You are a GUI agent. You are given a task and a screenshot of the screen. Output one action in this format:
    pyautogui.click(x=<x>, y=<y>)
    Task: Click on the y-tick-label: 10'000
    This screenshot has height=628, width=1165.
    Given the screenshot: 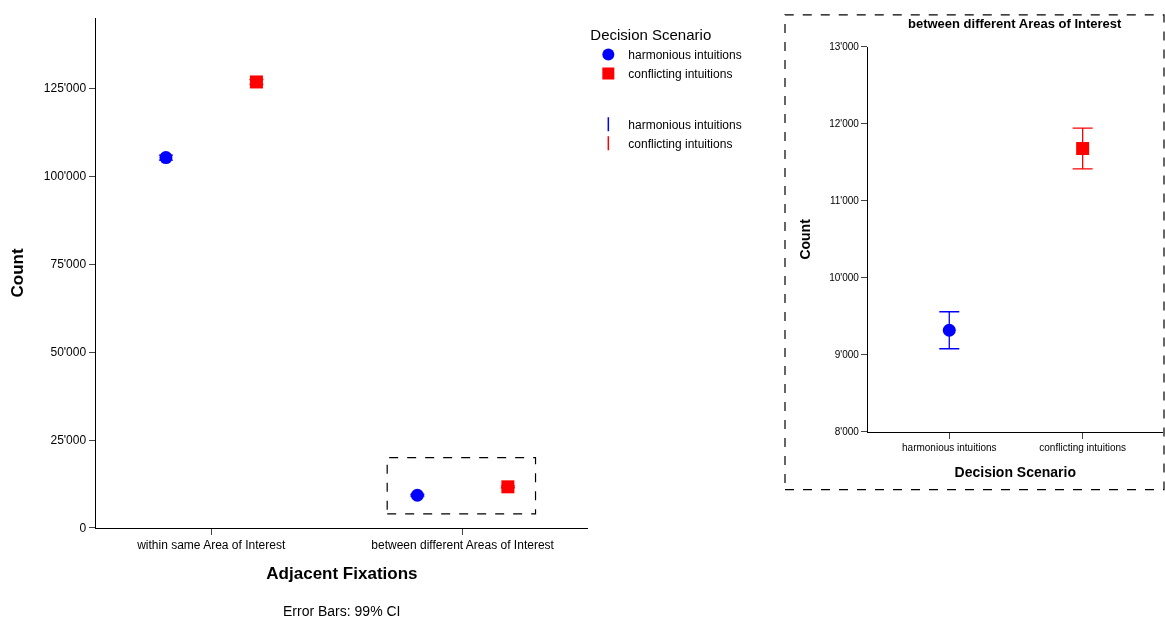 What is the action you would take?
    pyautogui.click(x=844, y=278)
    